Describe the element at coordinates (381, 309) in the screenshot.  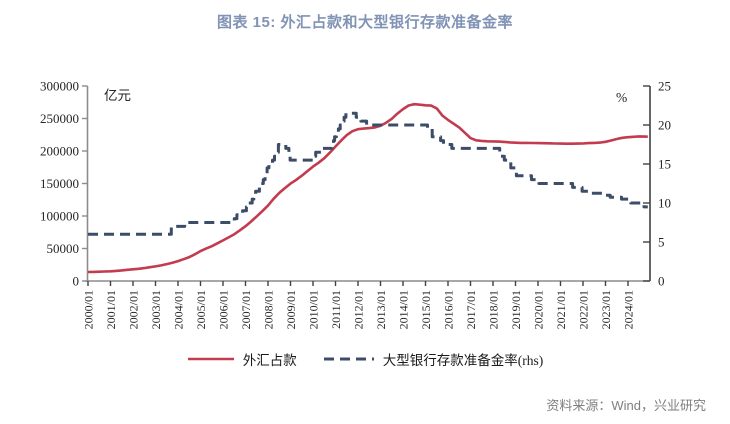
I see `x-tick-label: 2013/01` at that location.